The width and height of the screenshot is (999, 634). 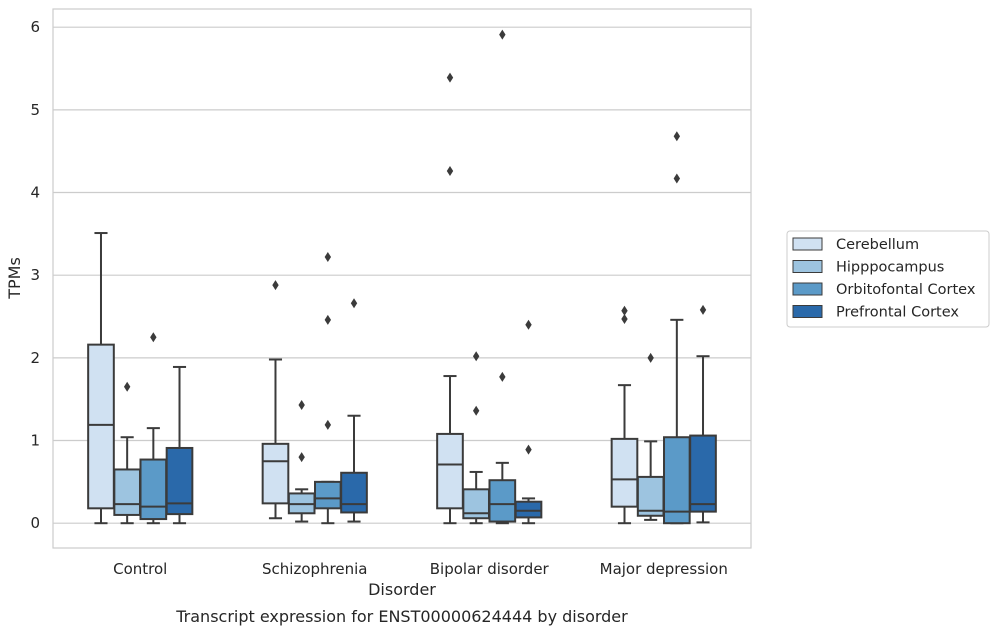 What do you see at coordinates (14, 278) in the screenshot?
I see `y-axis-label: TPMs` at bounding box center [14, 278].